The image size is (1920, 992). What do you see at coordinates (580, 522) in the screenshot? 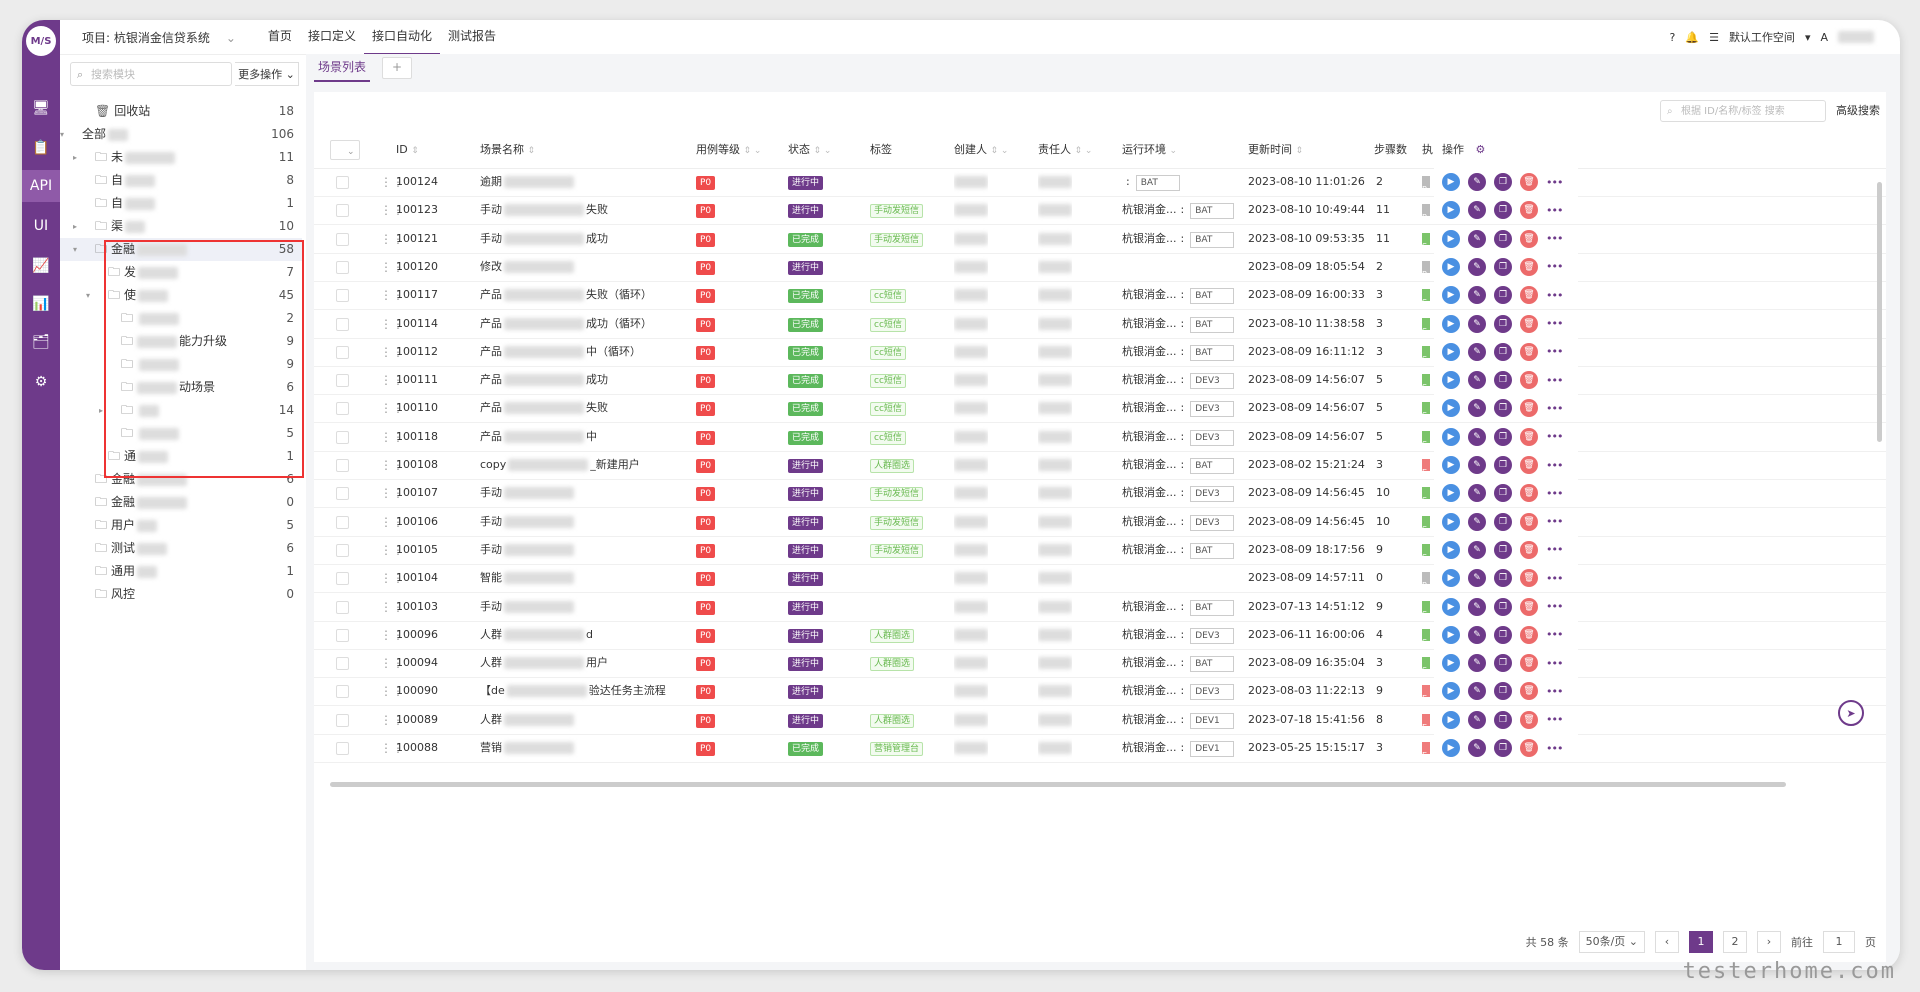
I see `row-name: 手动` at bounding box center [580, 522].